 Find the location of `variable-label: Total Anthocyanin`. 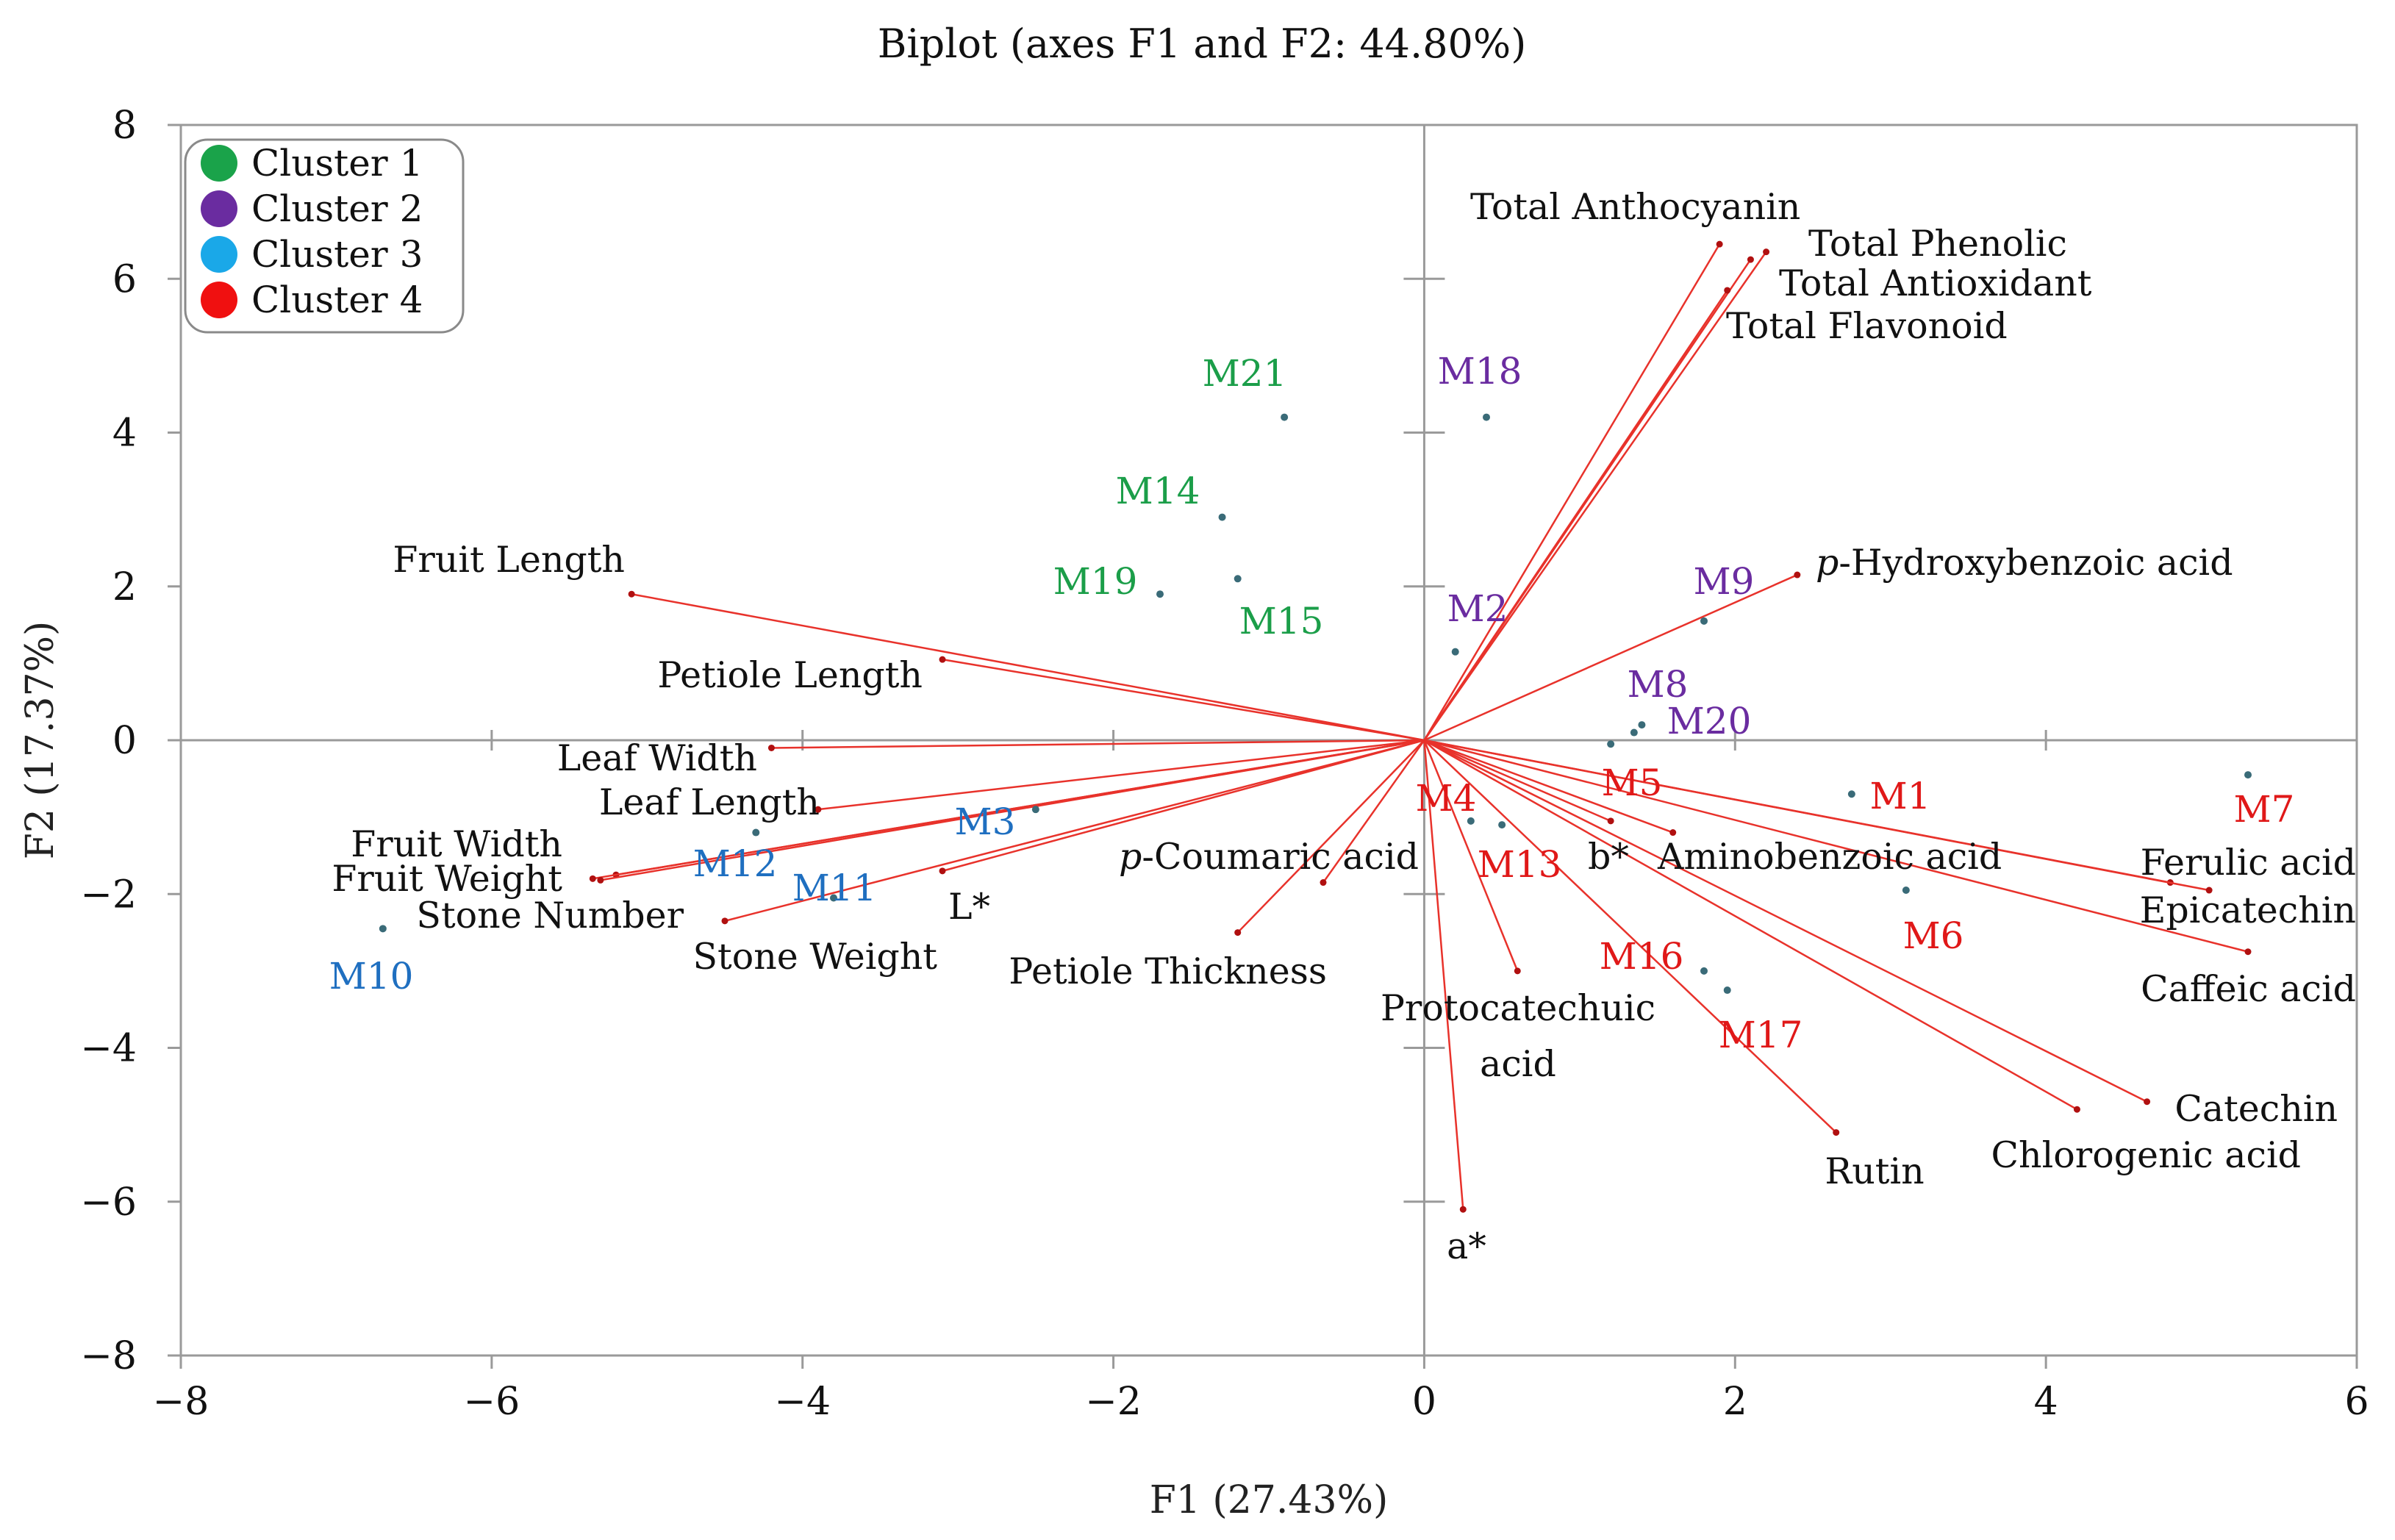

variable-label: Total Anthocyanin is located at coordinates (1635, 207).